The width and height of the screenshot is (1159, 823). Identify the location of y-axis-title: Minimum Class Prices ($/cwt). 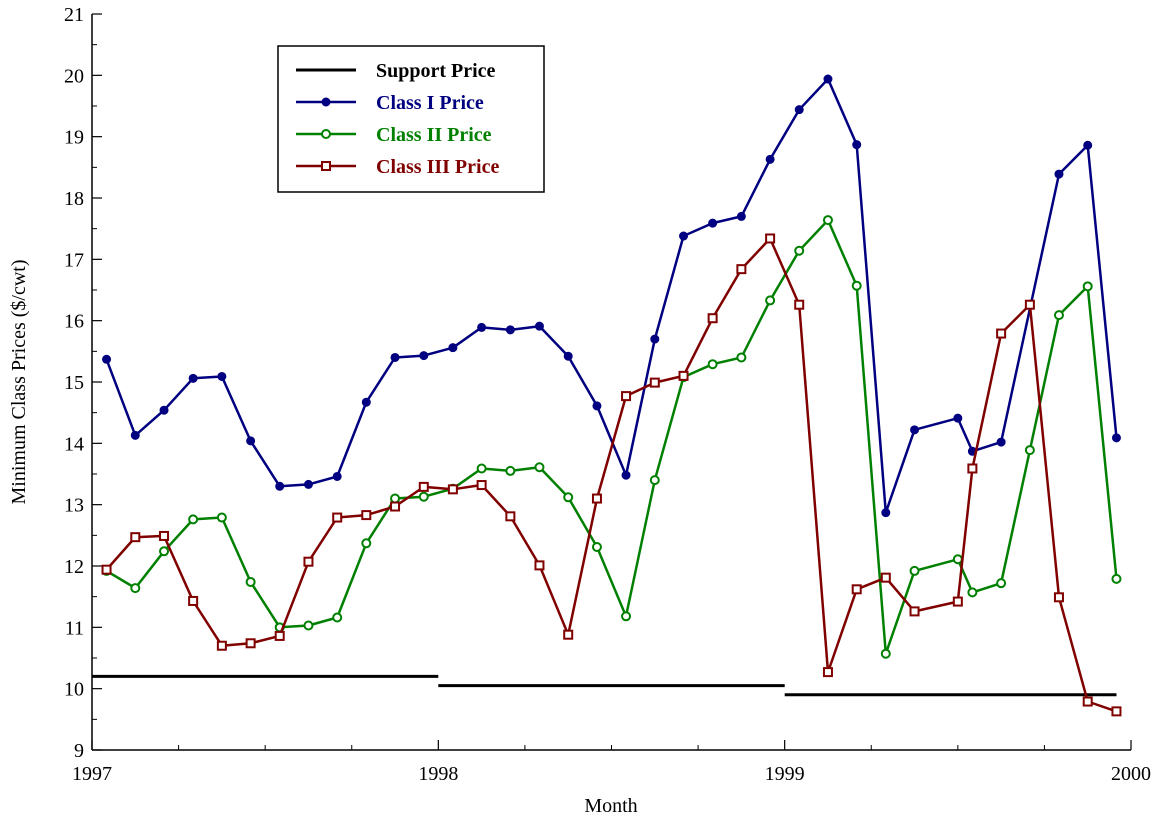
(19, 382).